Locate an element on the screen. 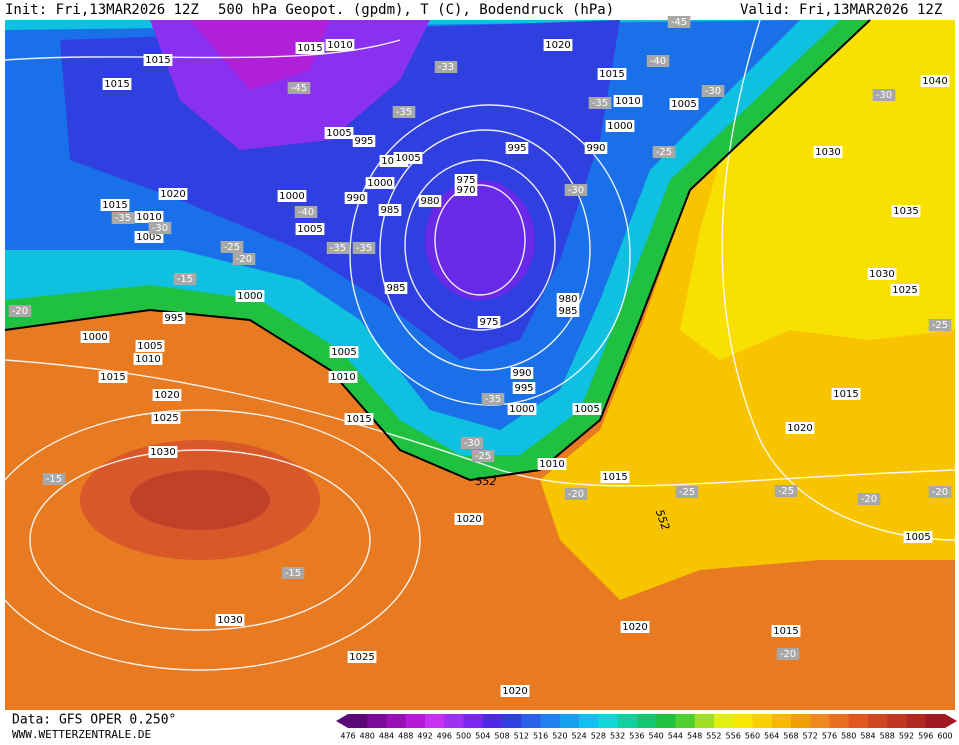  colorbar-label: 484 is located at coordinates (386, 736).